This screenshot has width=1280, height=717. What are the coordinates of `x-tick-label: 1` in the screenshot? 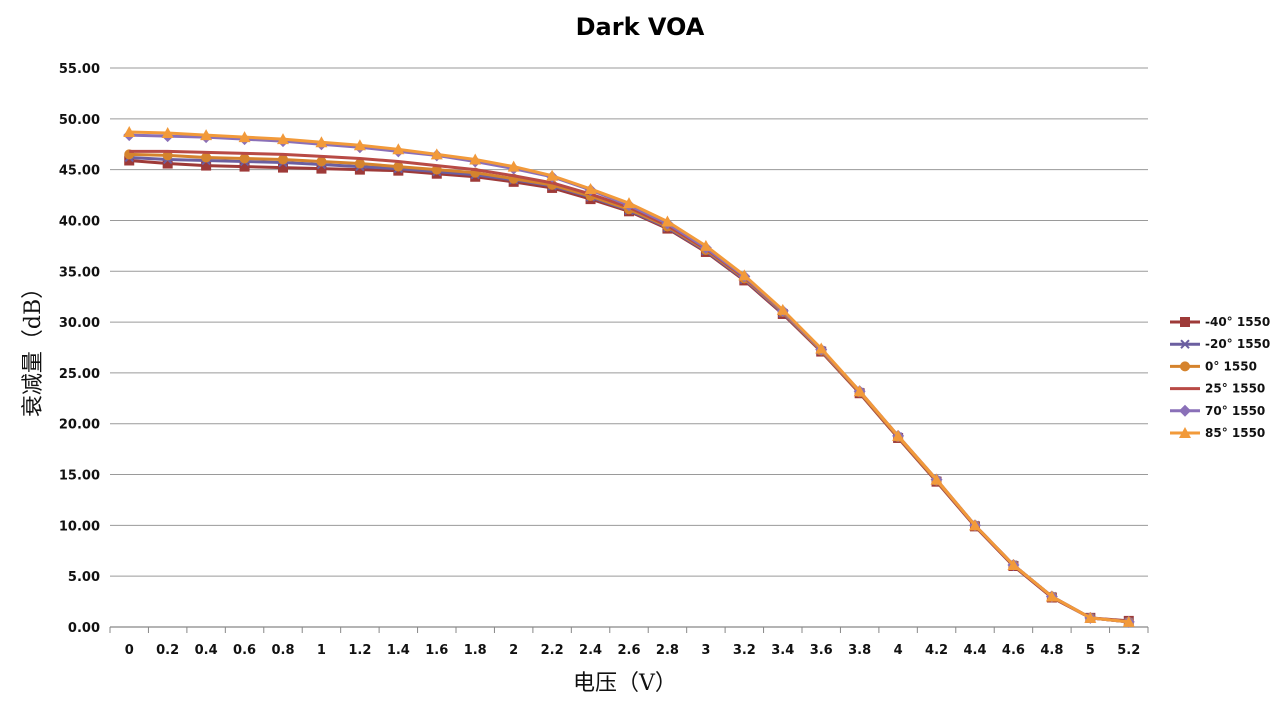 It's located at (321, 650).